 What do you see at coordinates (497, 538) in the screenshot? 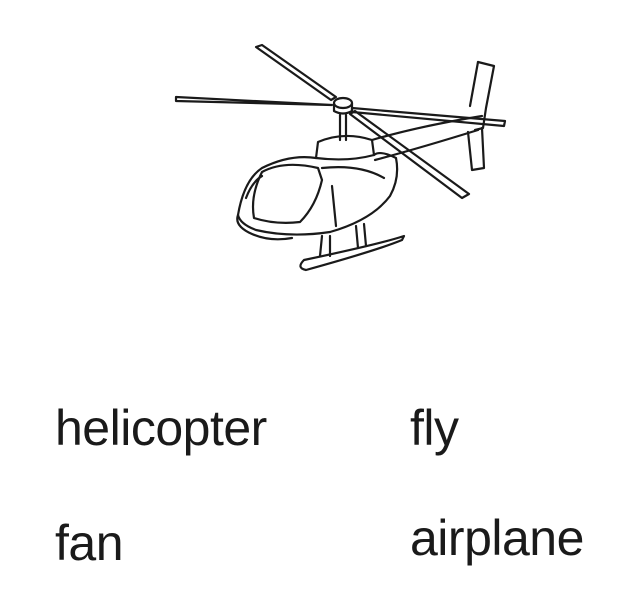
I see `choice-airplane: airplane` at bounding box center [497, 538].